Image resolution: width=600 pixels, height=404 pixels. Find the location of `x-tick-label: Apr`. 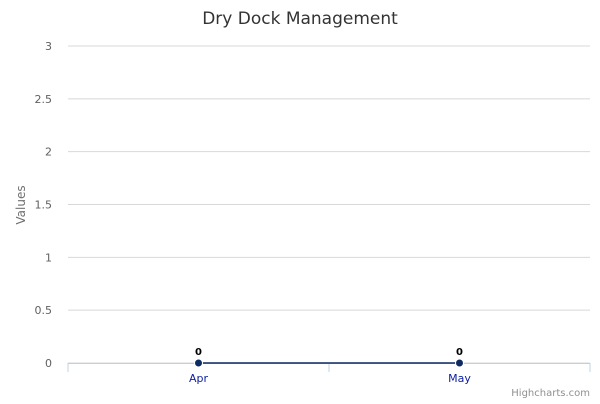

x-tick-label: Apr is located at coordinates (199, 378).